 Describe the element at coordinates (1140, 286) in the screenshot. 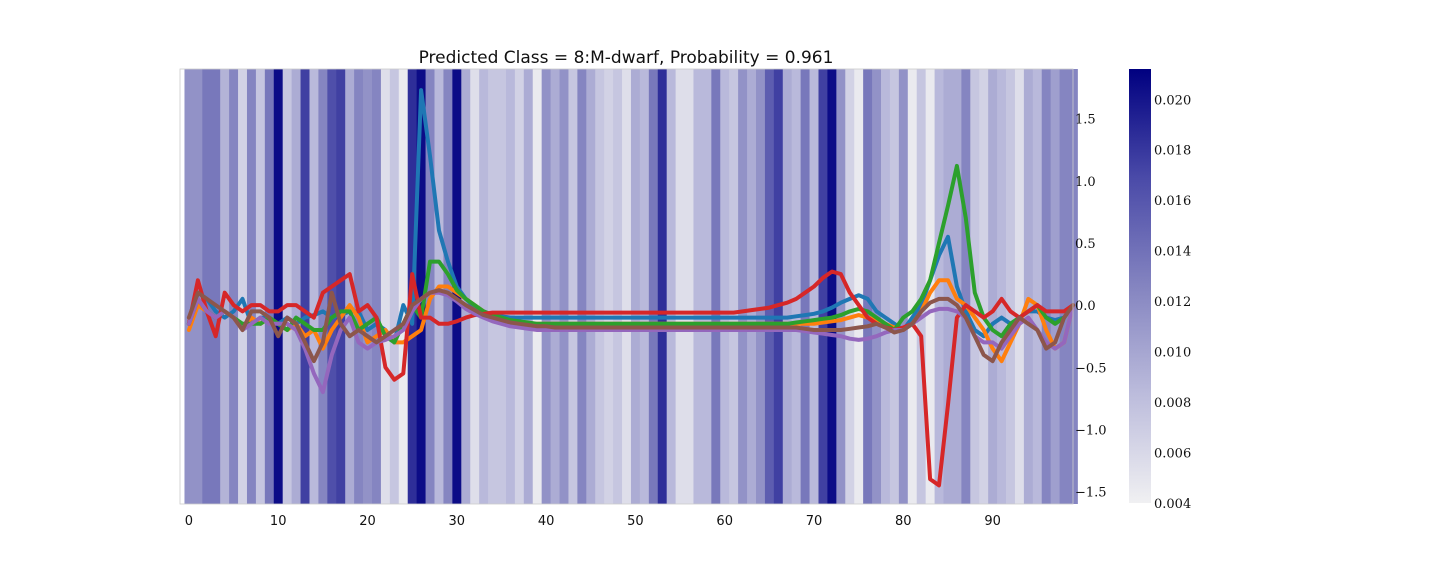

I see `colorbar` at that location.